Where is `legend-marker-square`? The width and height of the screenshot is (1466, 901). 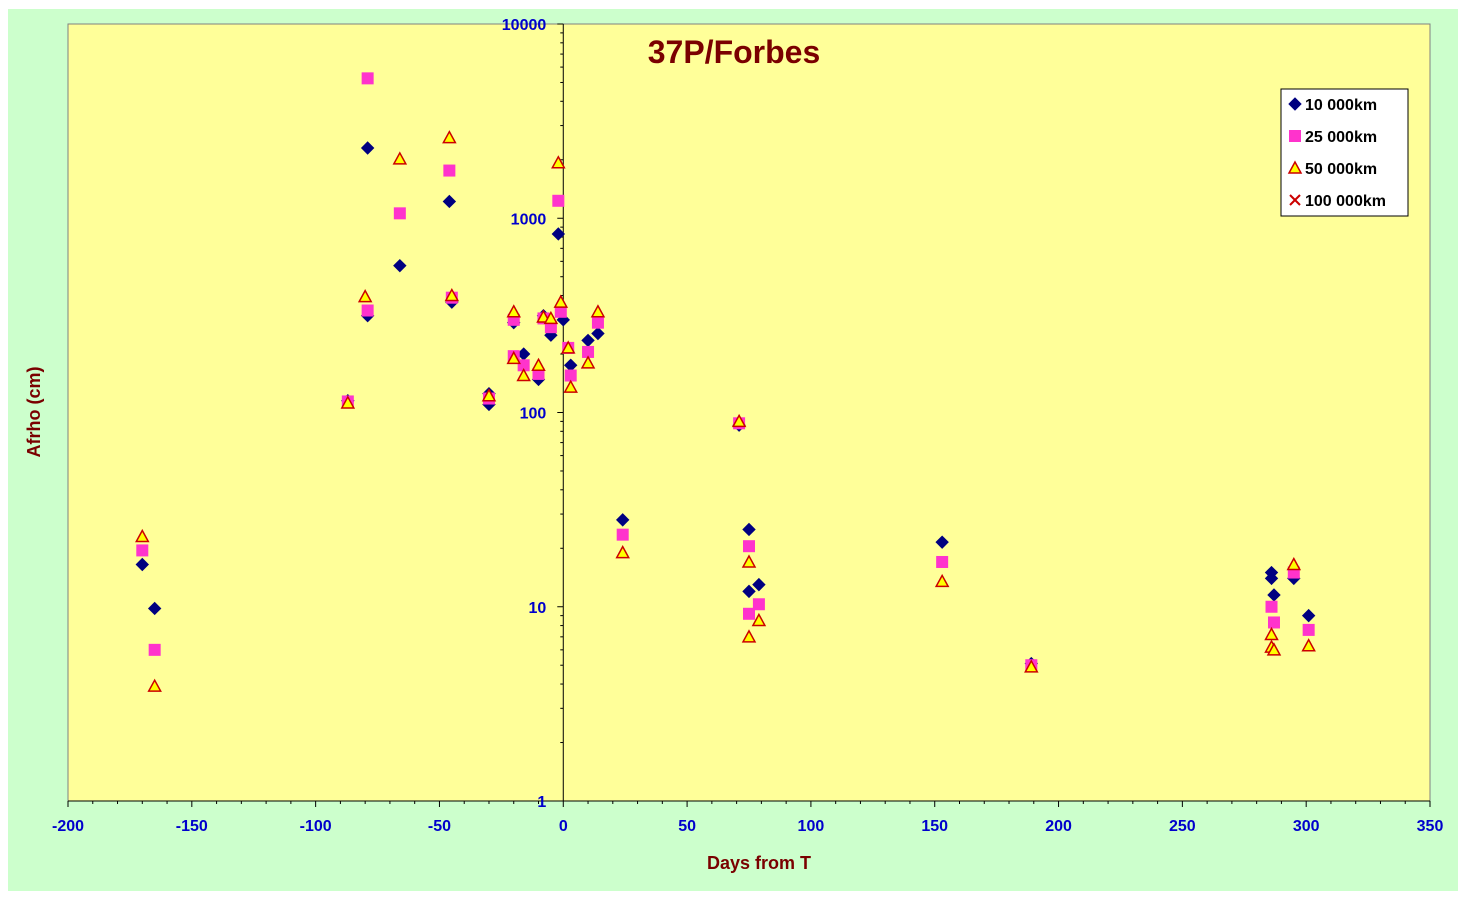 legend-marker-square is located at coordinates (1295, 136).